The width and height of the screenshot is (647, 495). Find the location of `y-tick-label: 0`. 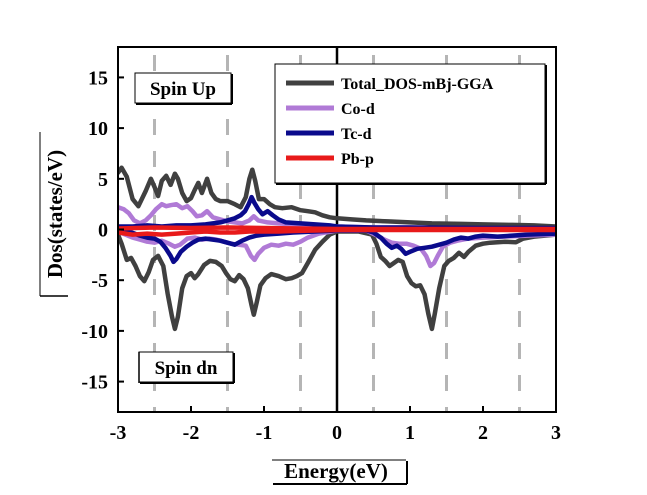

y-tick-label: 0 is located at coordinates (103, 231).